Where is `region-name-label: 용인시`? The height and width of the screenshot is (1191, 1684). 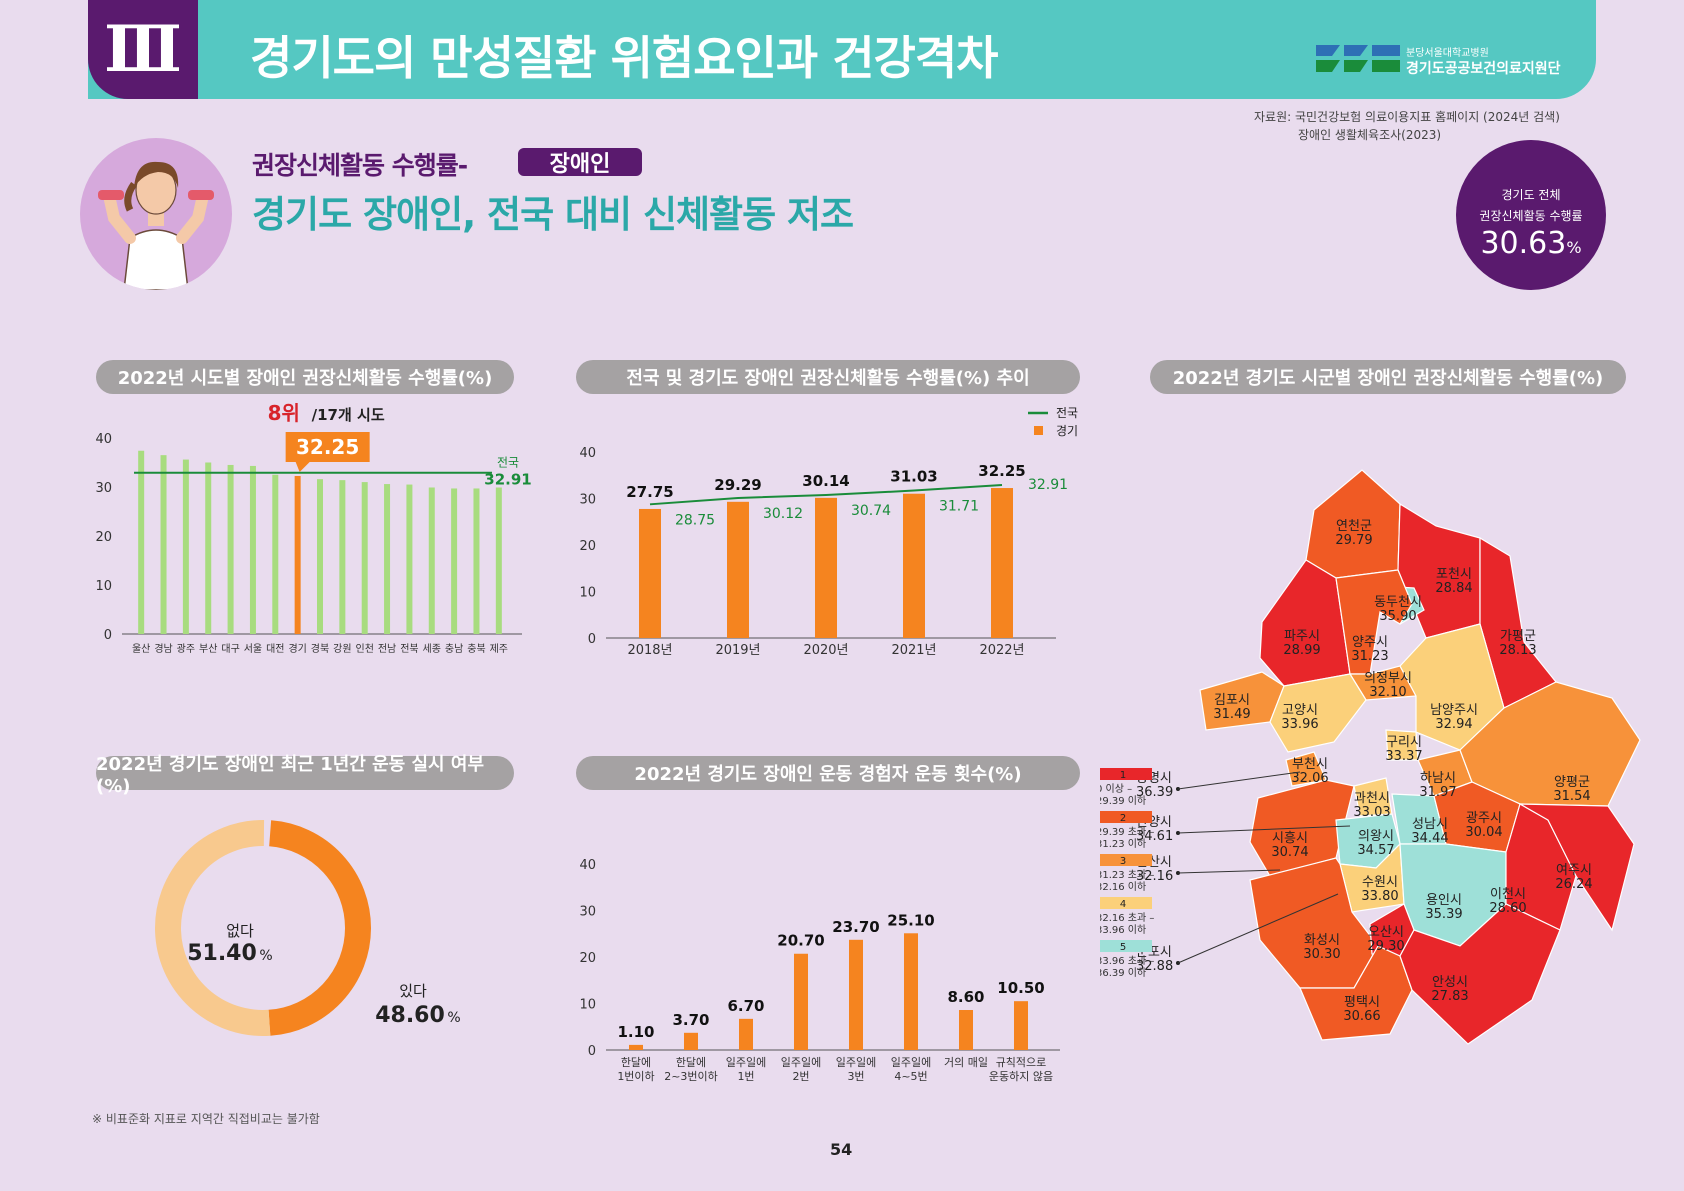
region-name-label: 용인시 is located at coordinates (1444, 900).